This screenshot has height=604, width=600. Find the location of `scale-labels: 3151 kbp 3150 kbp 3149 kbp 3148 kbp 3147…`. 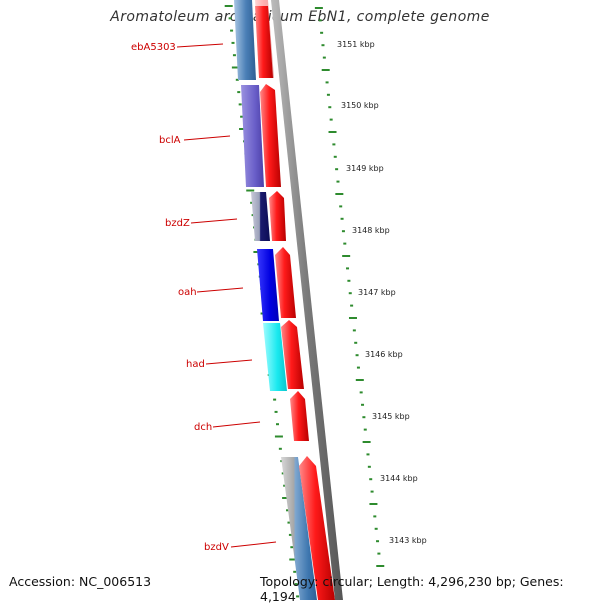

scale-labels: 3151 kbp 3150 kbp 3149 kbp 3148 kbp 3147… is located at coordinates (382, 292).